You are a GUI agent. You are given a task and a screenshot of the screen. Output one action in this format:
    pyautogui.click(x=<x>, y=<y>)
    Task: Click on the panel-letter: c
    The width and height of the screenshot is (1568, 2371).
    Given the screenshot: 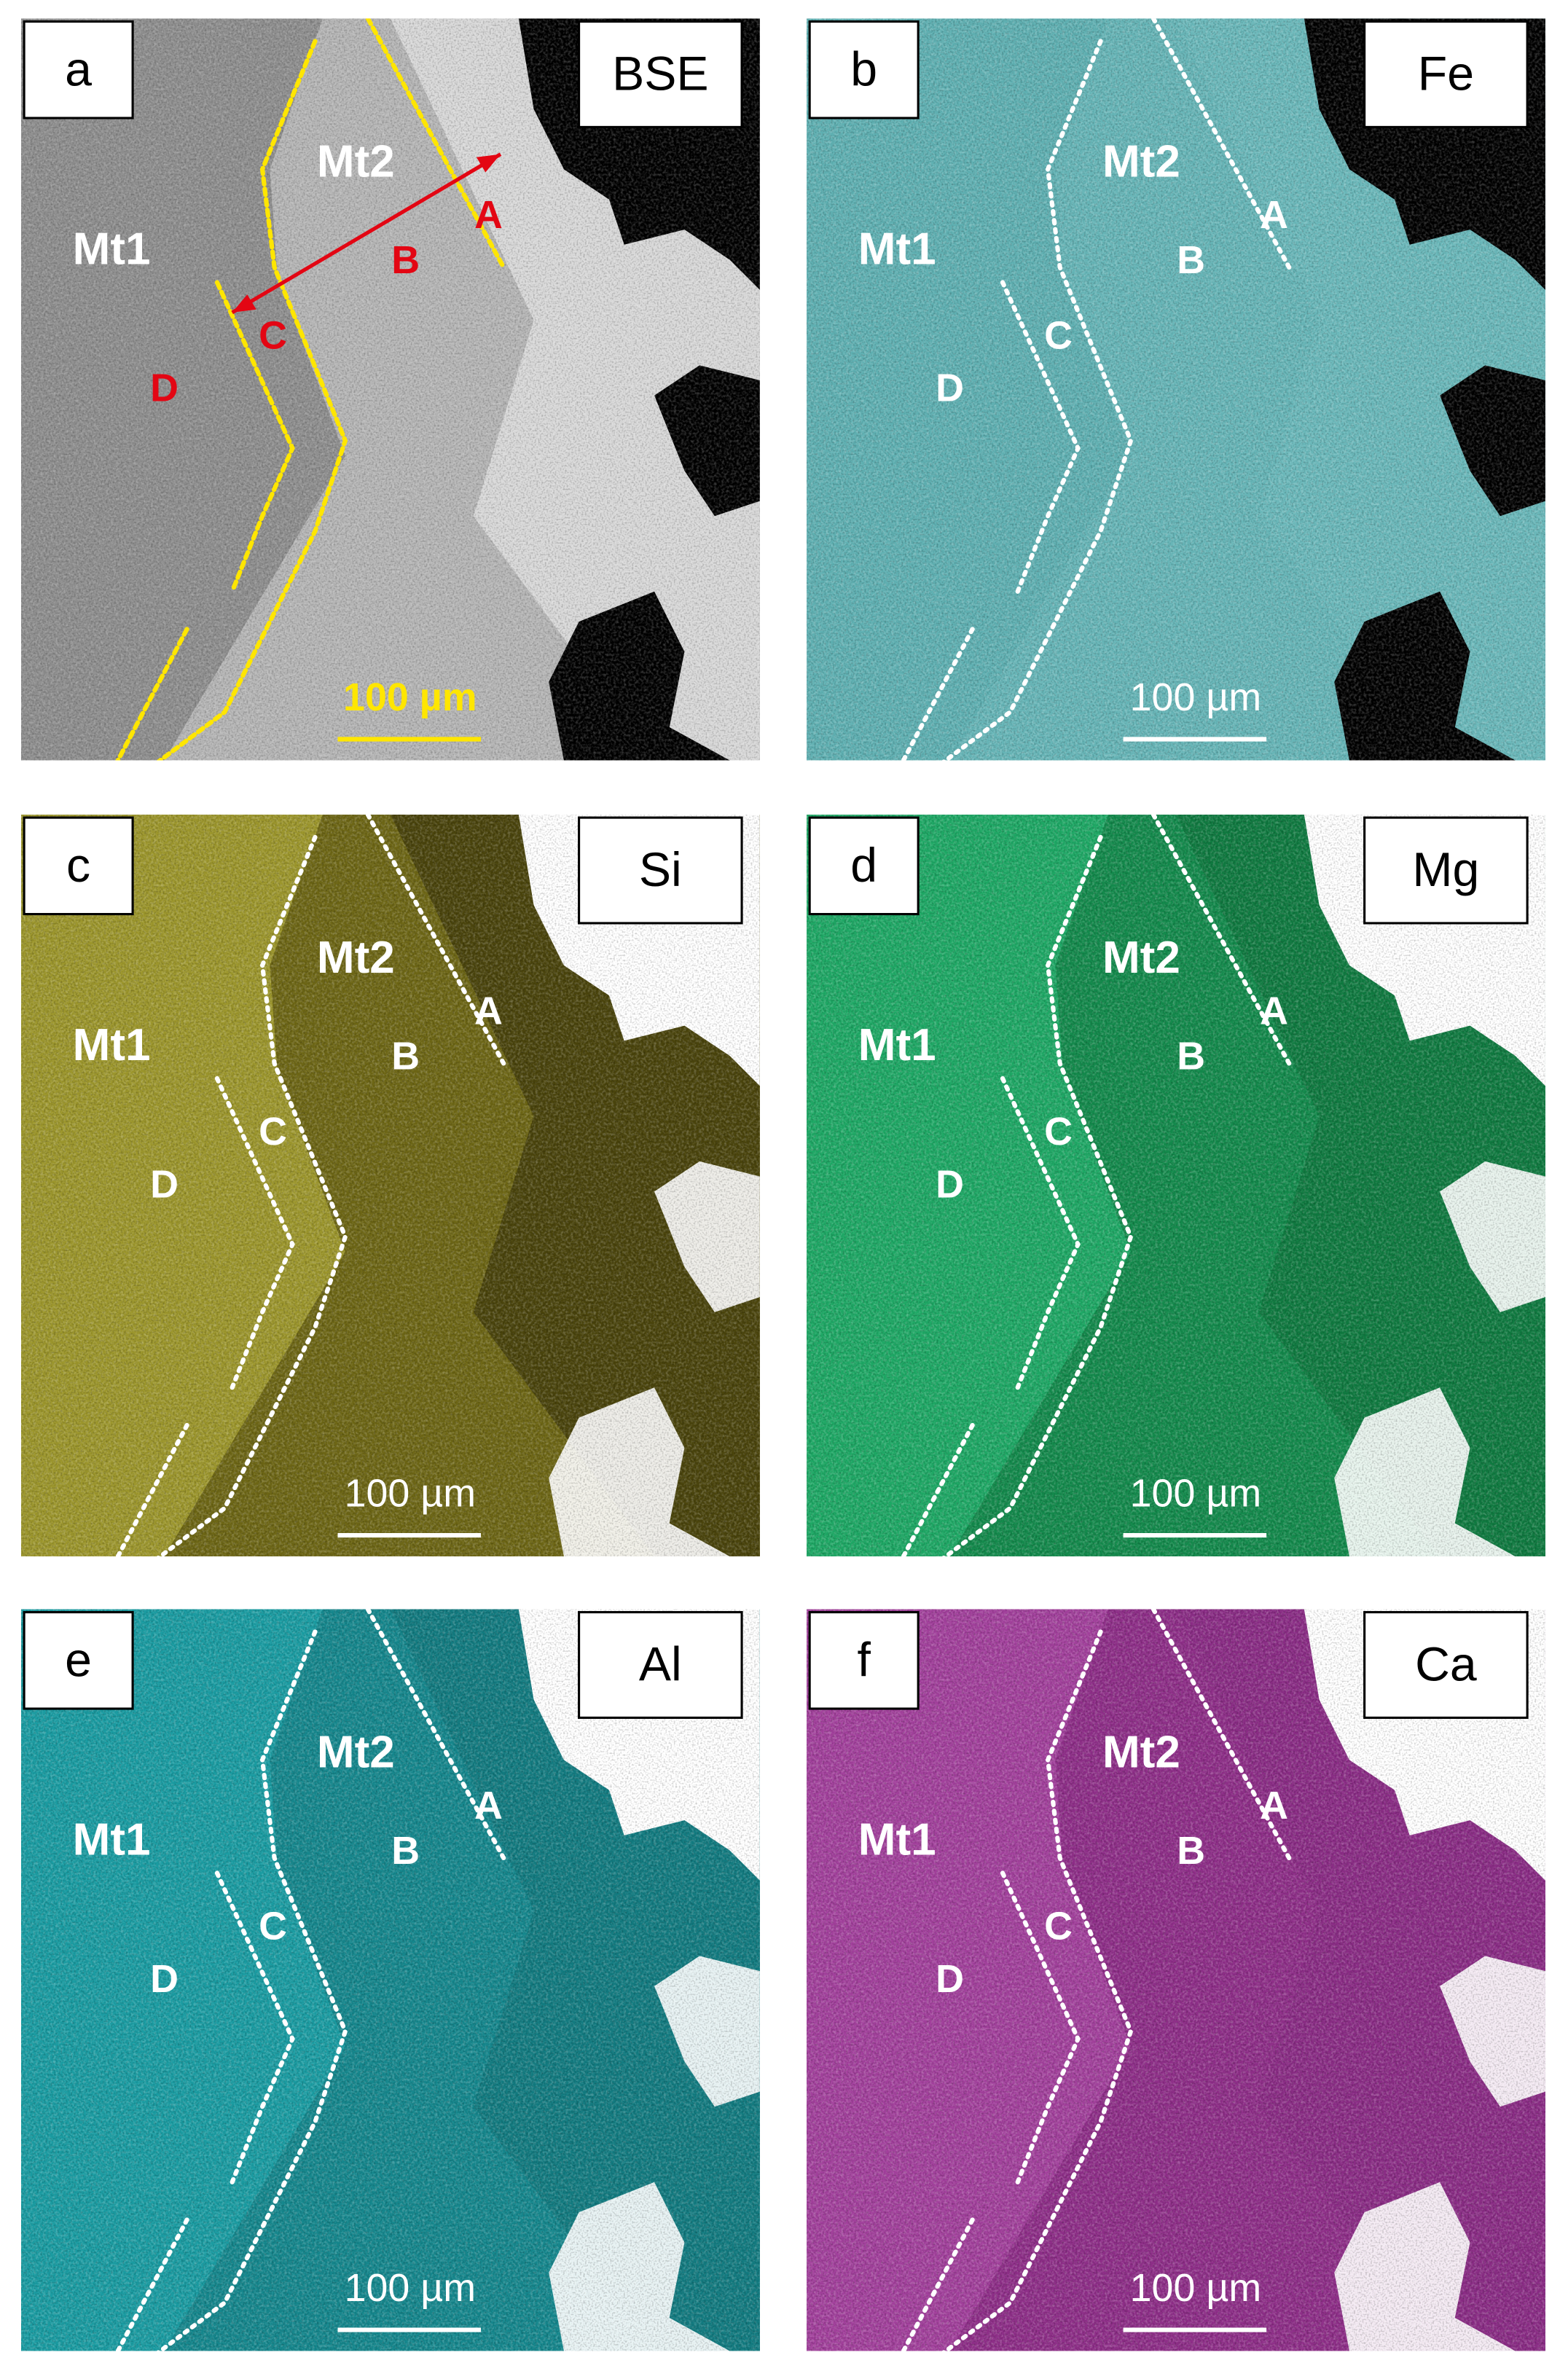 What is the action you would take?
    pyautogui.click(x=78, y=866)
    